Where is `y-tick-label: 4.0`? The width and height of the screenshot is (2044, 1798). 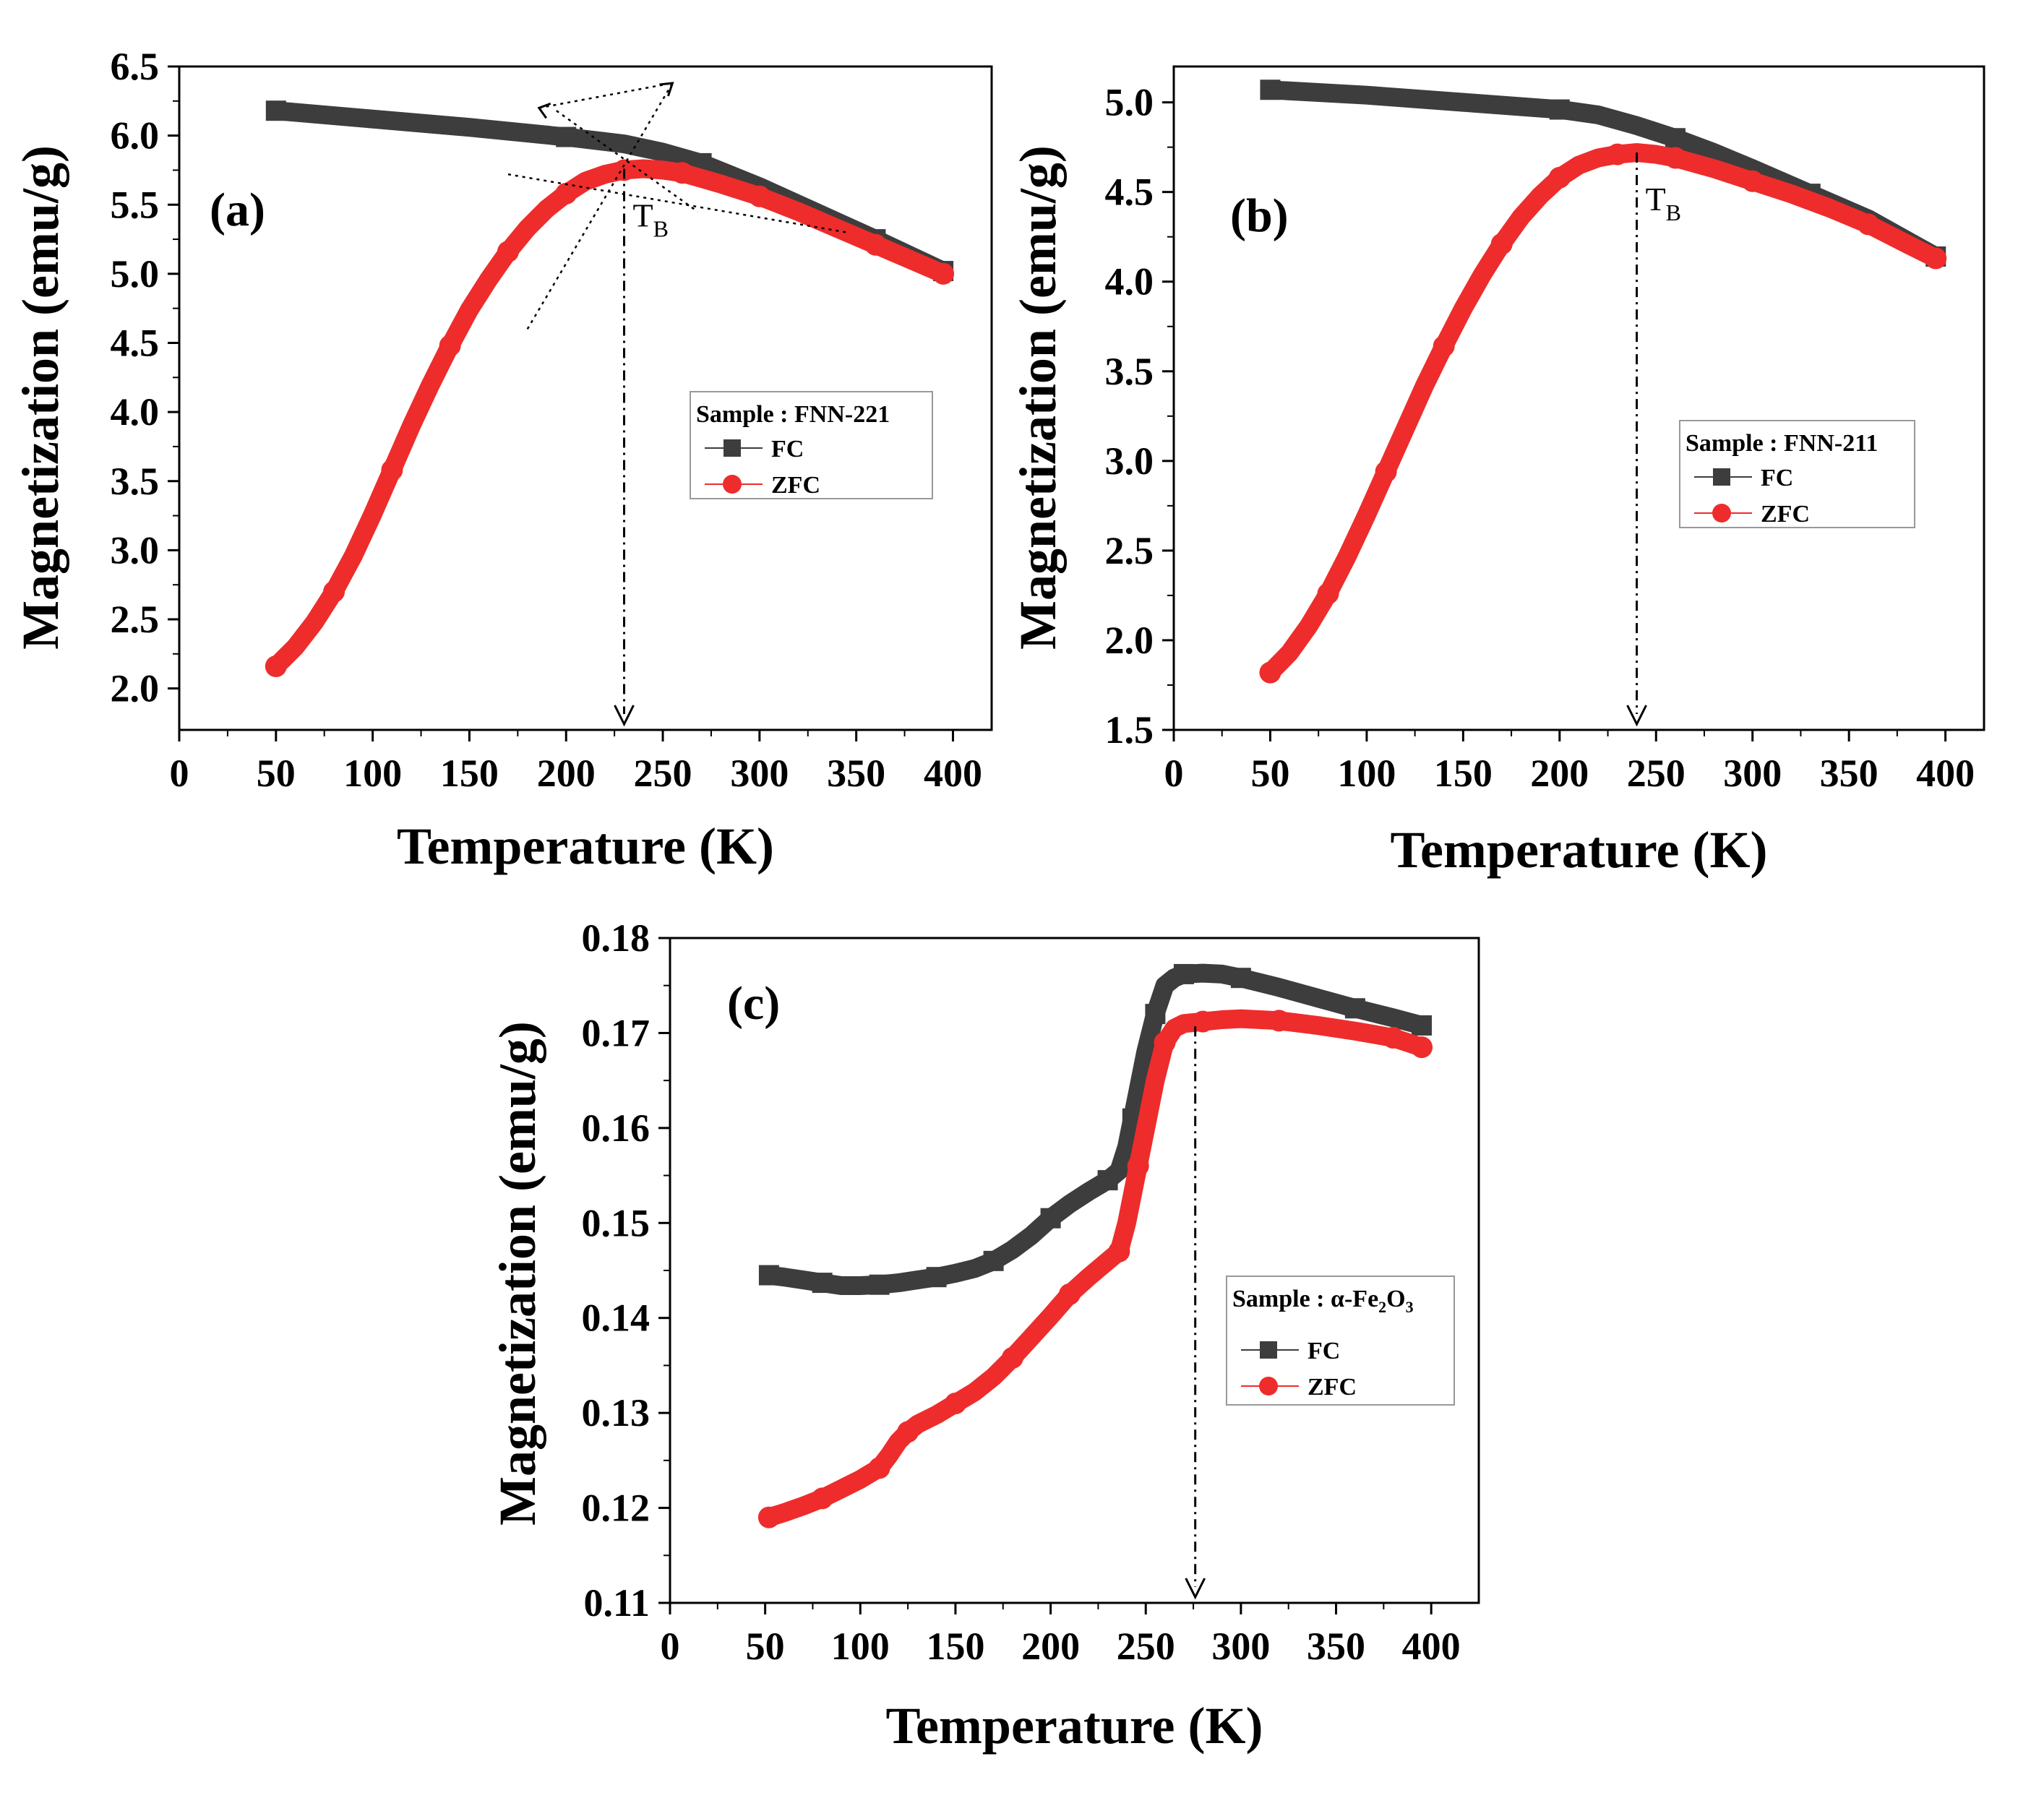 y-tick-label: 4.0 is located at coordinates (135, 412).